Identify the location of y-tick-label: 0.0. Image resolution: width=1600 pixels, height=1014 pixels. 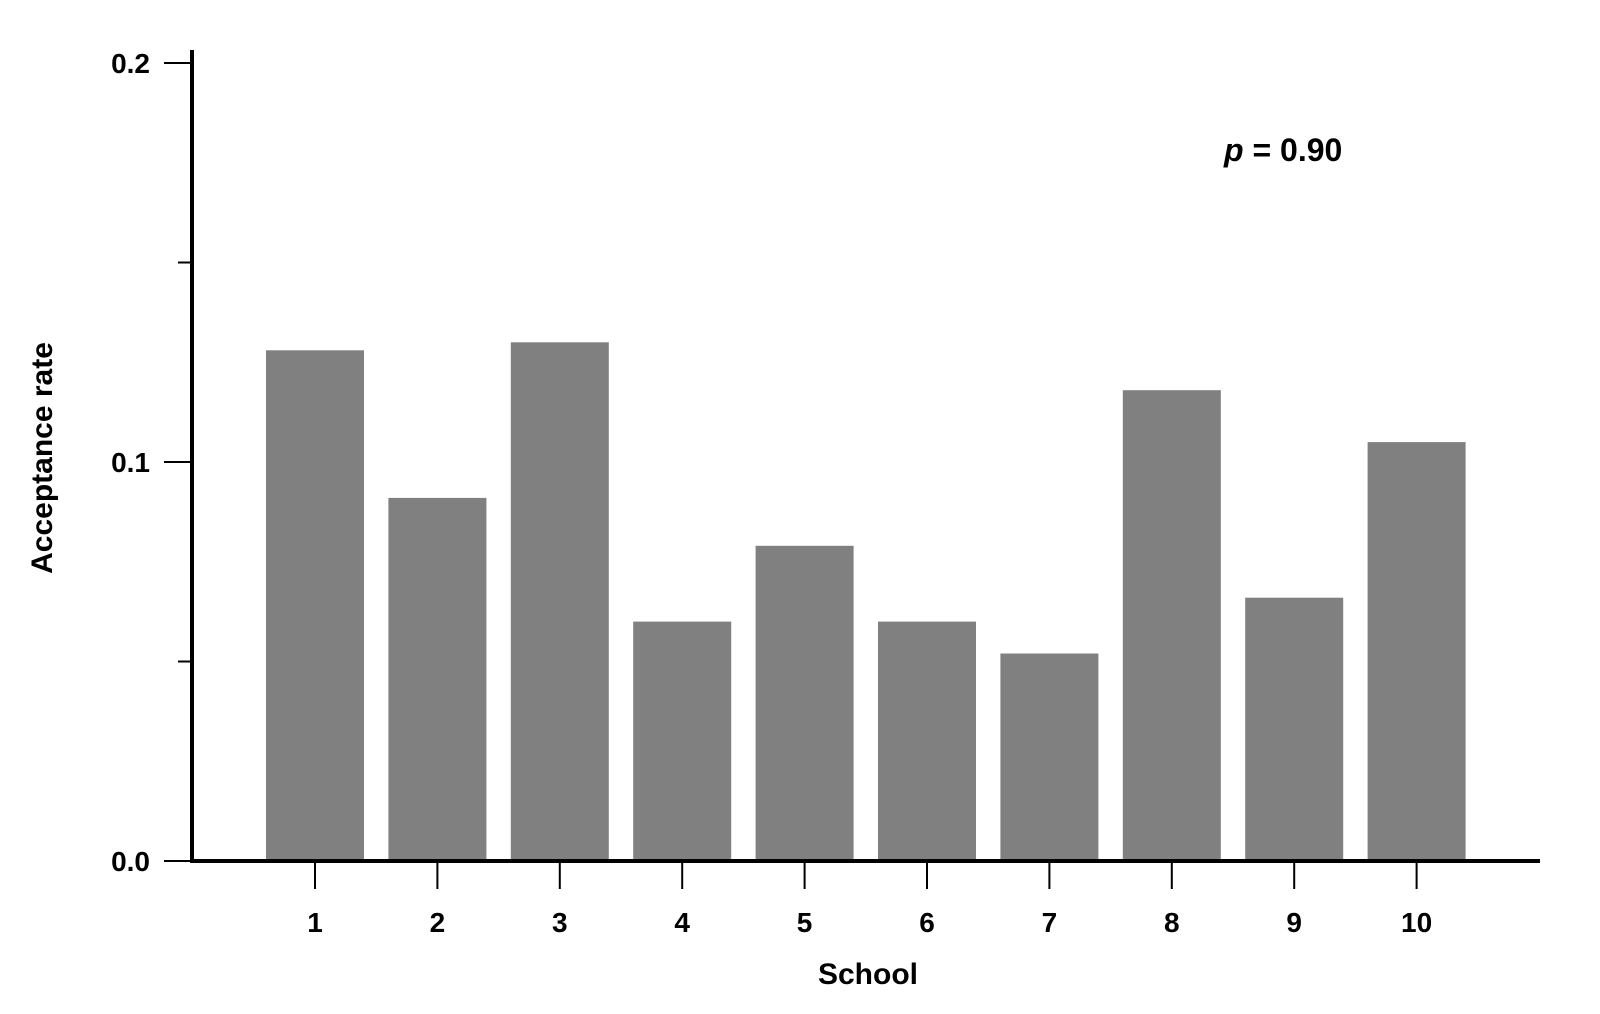
(130, 861).